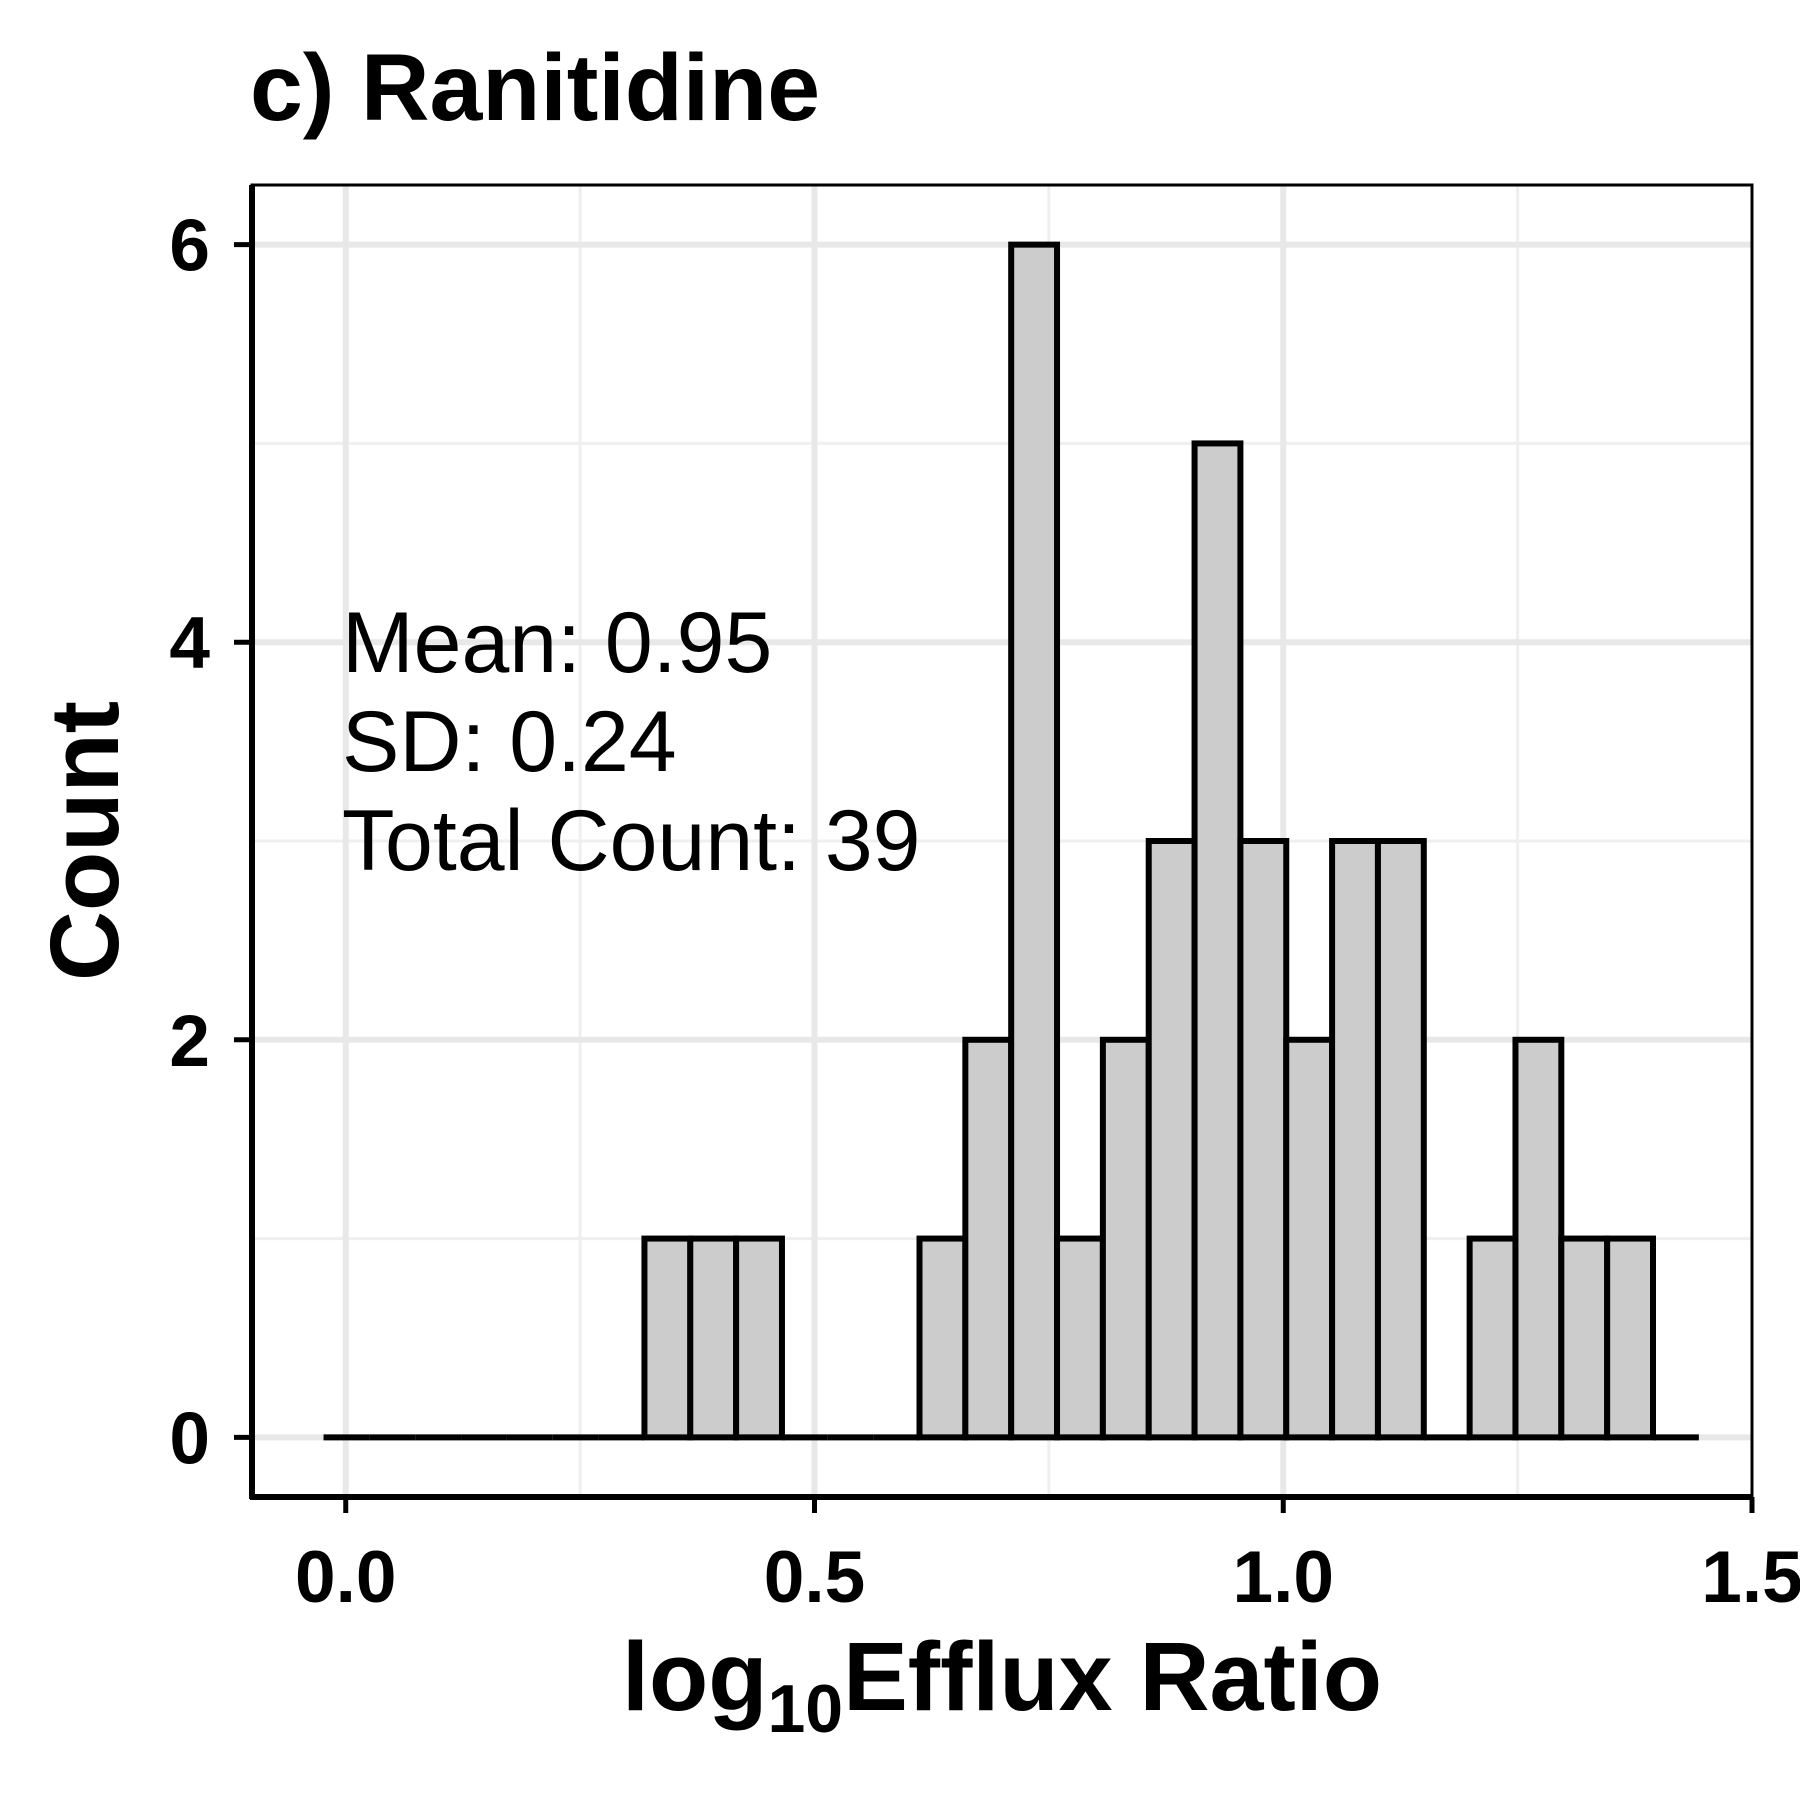  What do you see at coordinates (189, 1438) in the screenshot?
I see `y-tick-label: 0` at bounding box center [189, 1438].